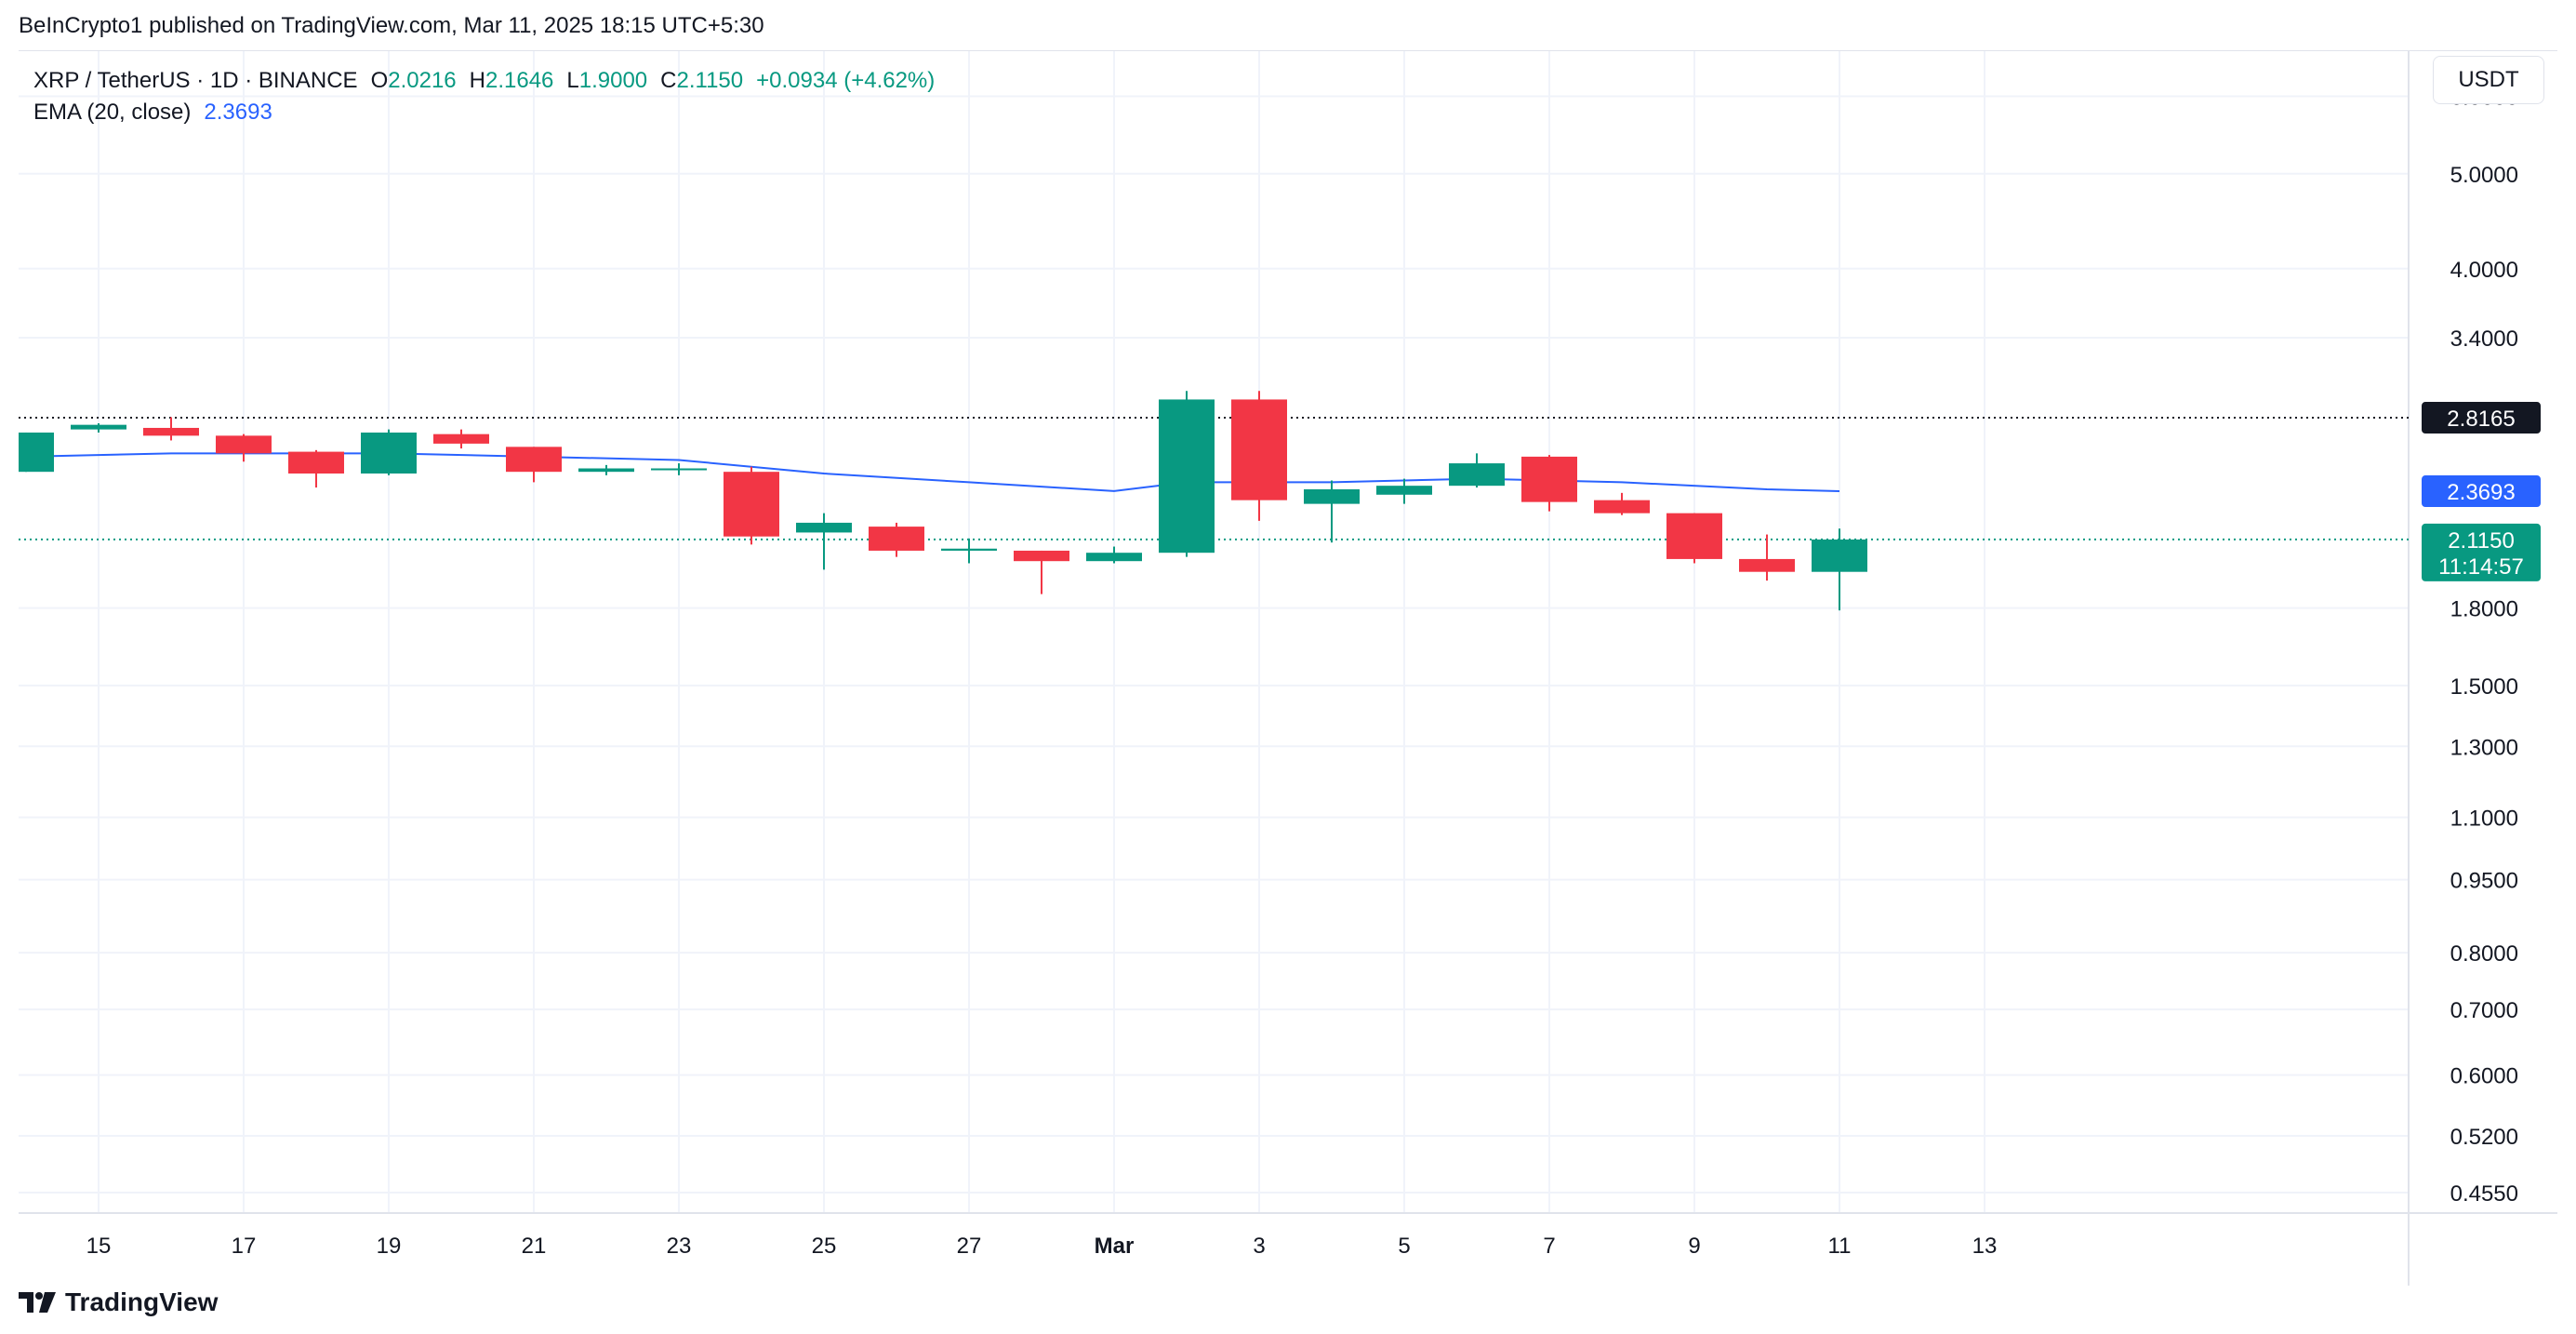 This screenshot has height=1334, width=2576. What do you see at coordinates (2484, 340) in the screenshot?
I see `price-tick-label: 3.4000` at bounding box center [2484, 340].